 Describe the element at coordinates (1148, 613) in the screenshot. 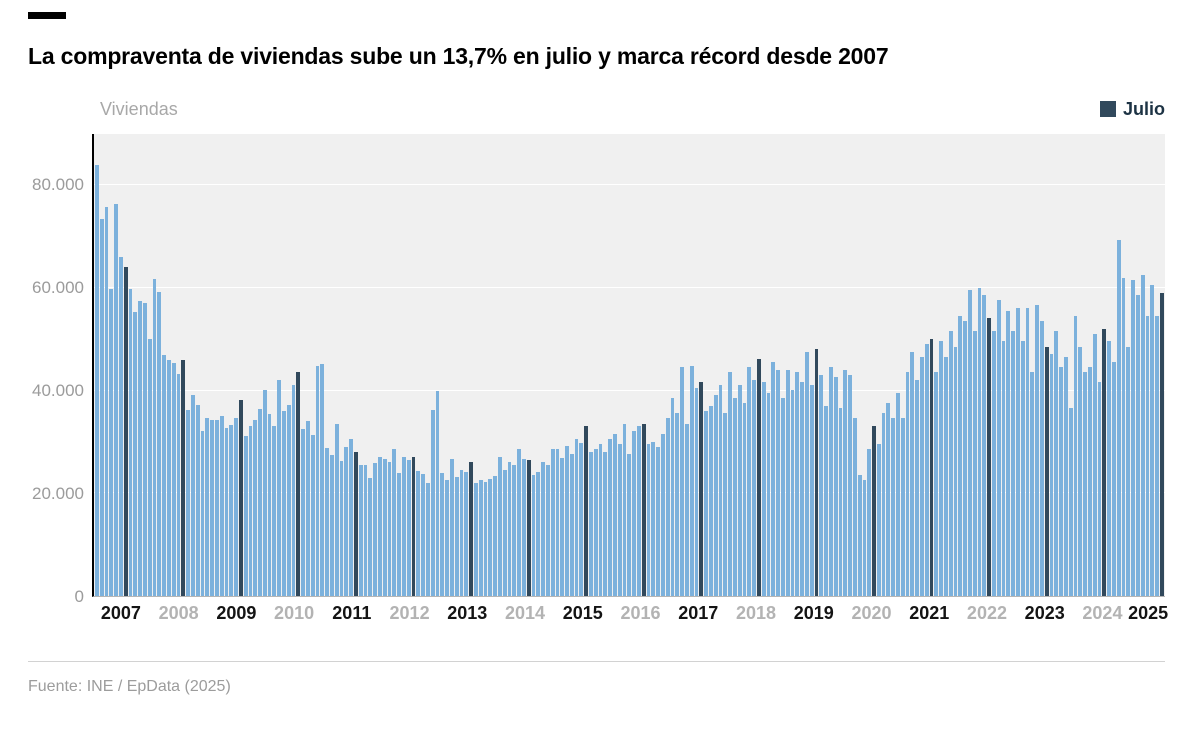

I see `x-year-label-2025: 2025` at that location.